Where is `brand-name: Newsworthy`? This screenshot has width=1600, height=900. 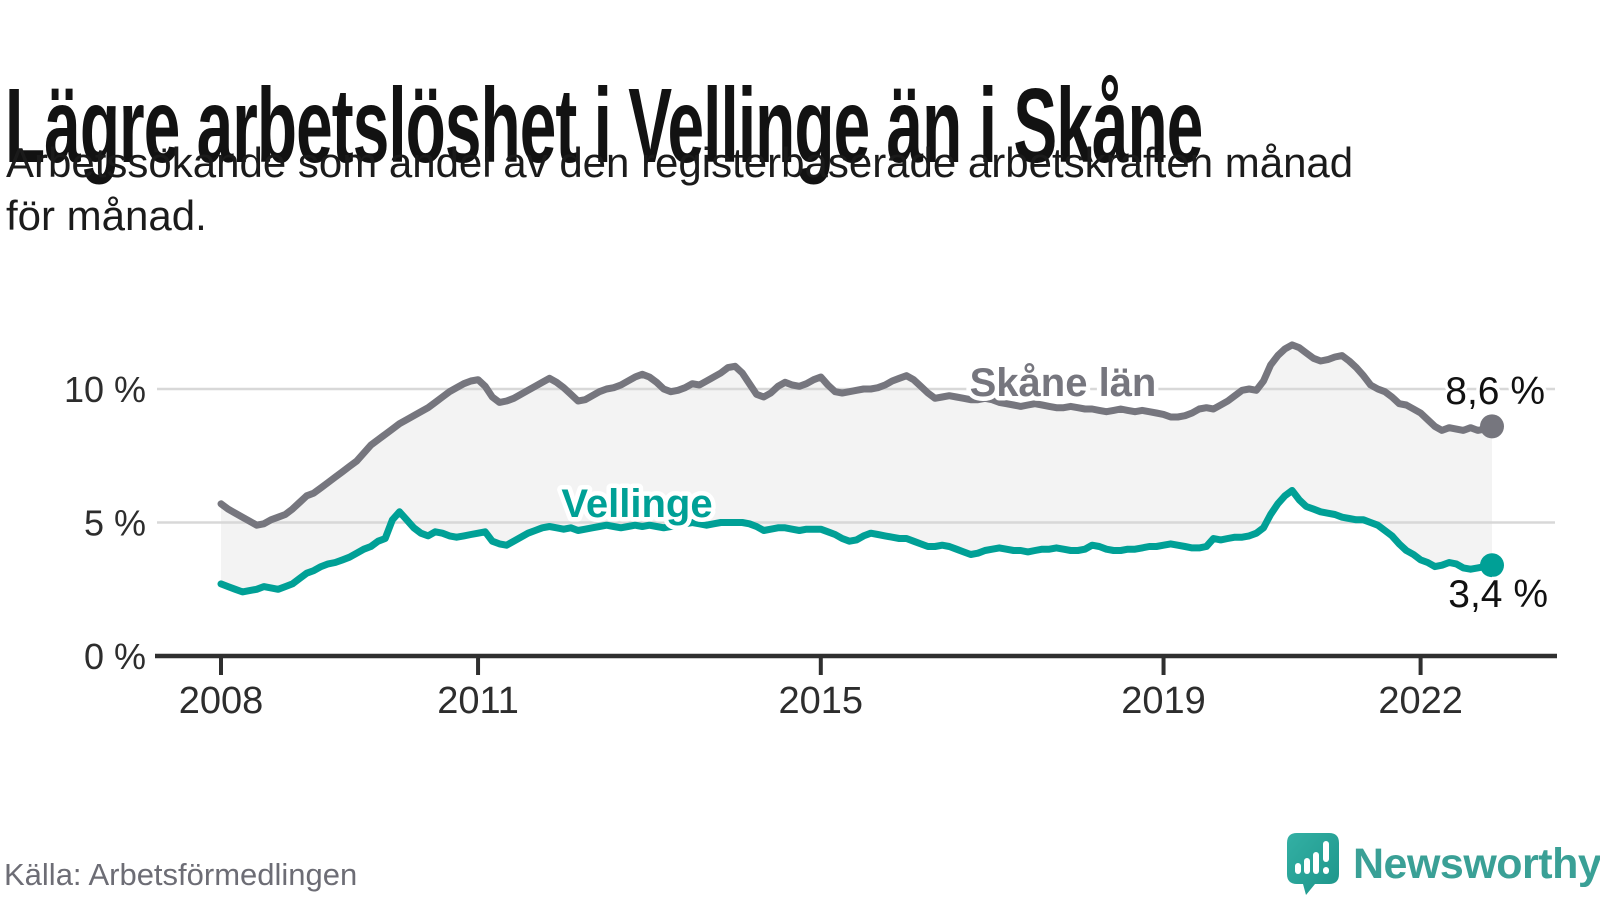
brand-name: Newsworthy is located at coordinates (1476, 864).